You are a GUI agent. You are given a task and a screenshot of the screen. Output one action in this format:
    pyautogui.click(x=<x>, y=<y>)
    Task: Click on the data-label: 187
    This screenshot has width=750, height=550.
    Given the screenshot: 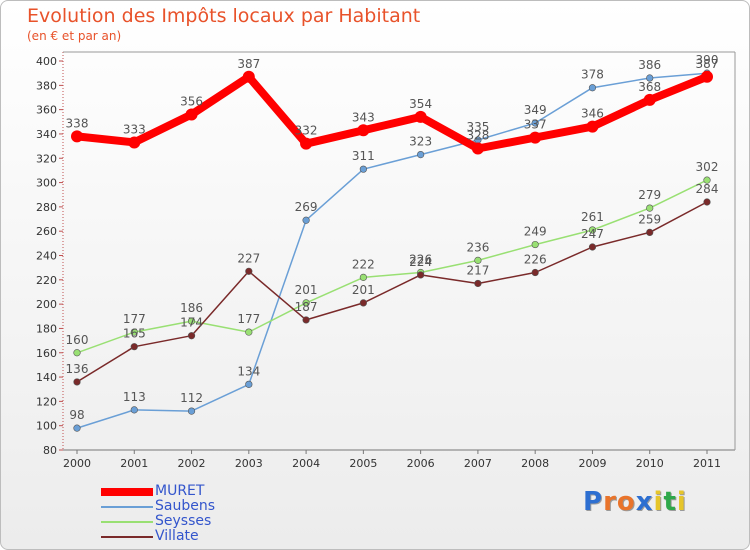 What is the action you would take?
    pyautogui.click(x=306, y=307)
    